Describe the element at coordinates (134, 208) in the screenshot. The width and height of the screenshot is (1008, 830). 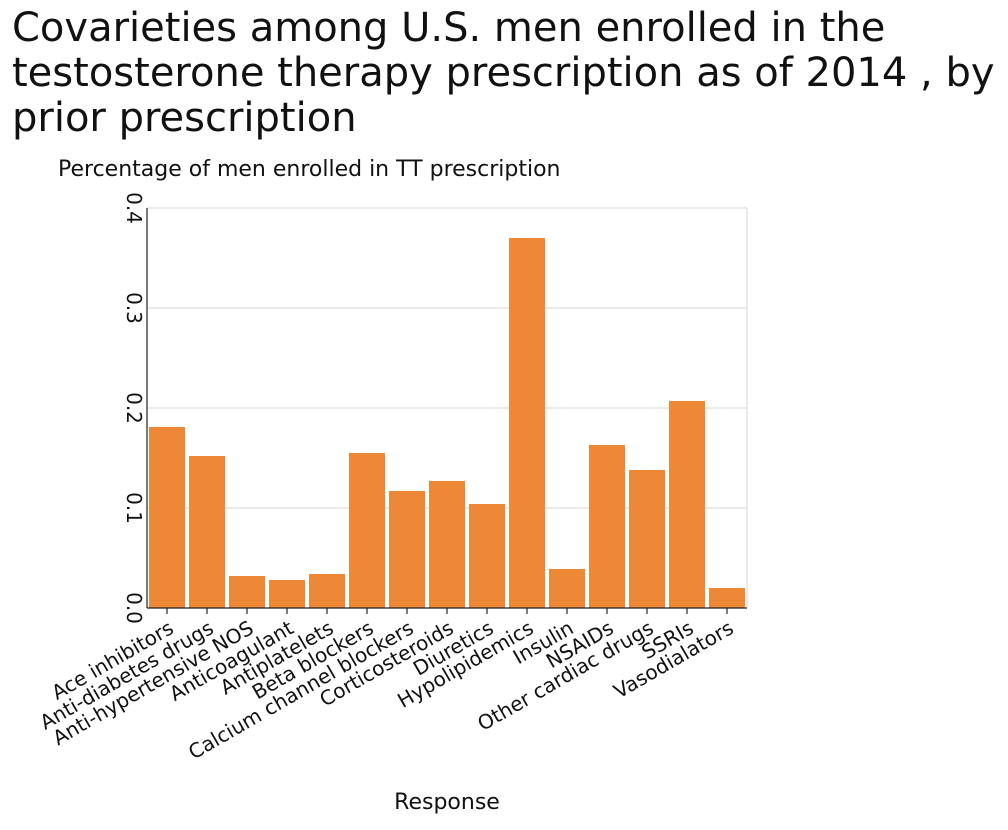
I see `y-tick-label: 0.4` at that location.